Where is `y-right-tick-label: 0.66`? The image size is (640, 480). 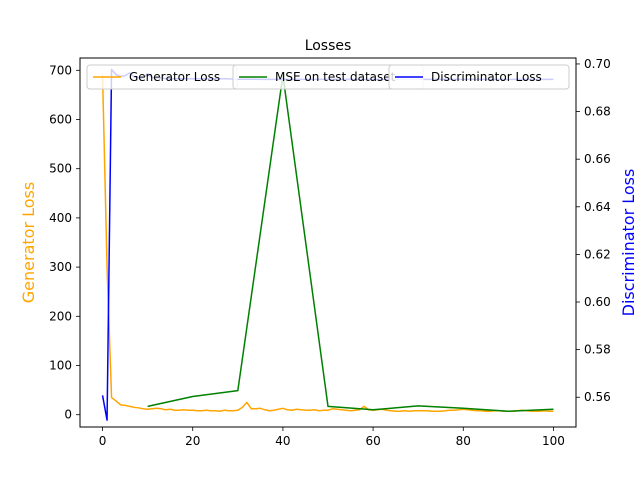
y-right-tick-label: 0.66 is located at coordinates (597, 159).